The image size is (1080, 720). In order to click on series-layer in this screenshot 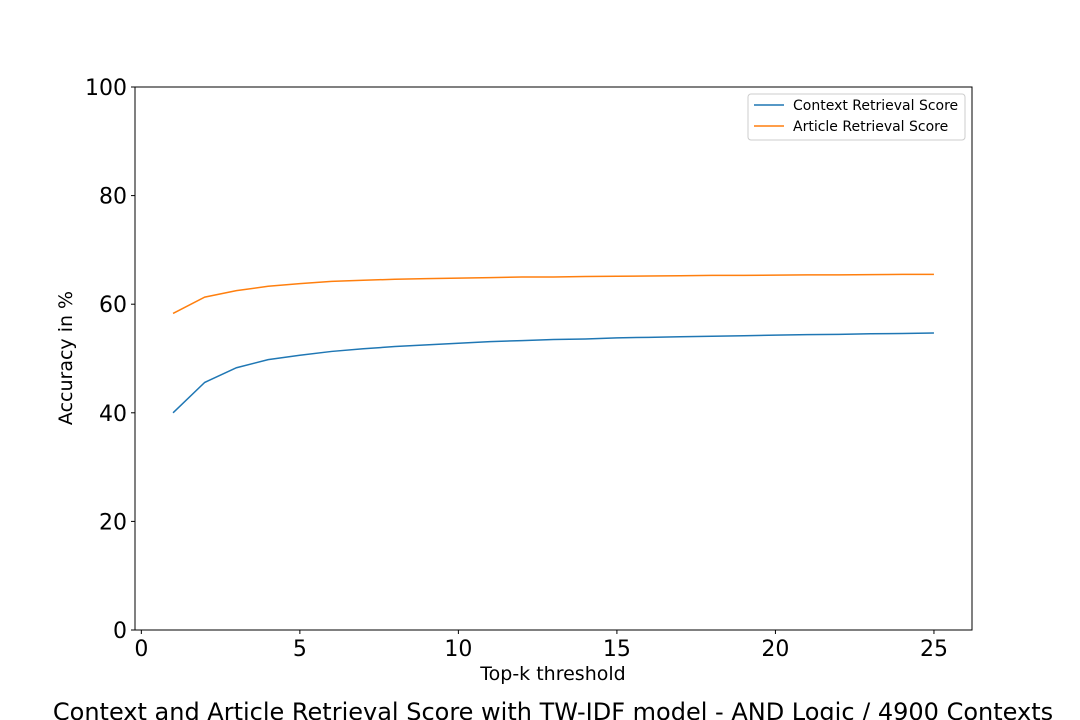, I will do `click(553, 343)`.